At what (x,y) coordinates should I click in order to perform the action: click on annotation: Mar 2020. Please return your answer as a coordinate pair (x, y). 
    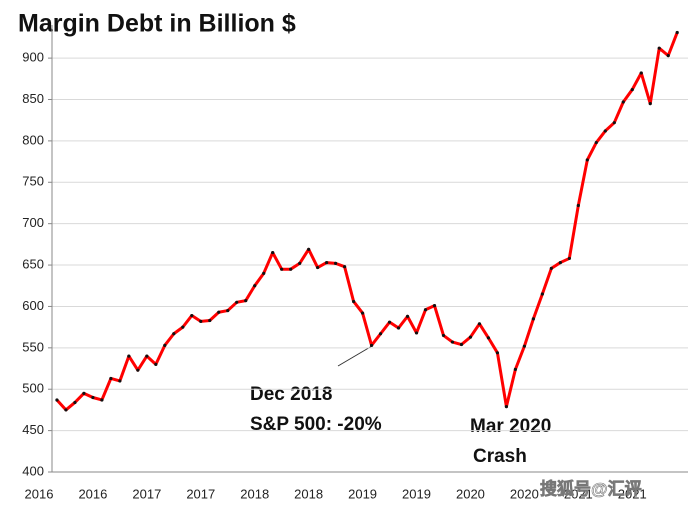
    Looking at the image, I should click on (510, 426).